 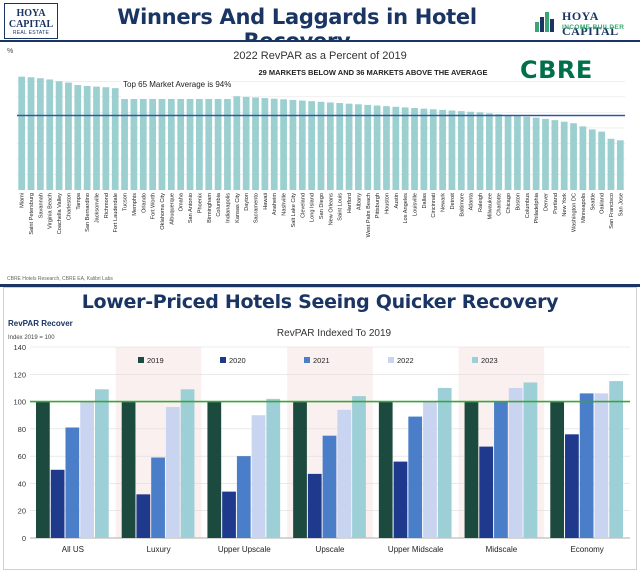 I want to click on market-label: Charlotte, so click(x=500, y=204).